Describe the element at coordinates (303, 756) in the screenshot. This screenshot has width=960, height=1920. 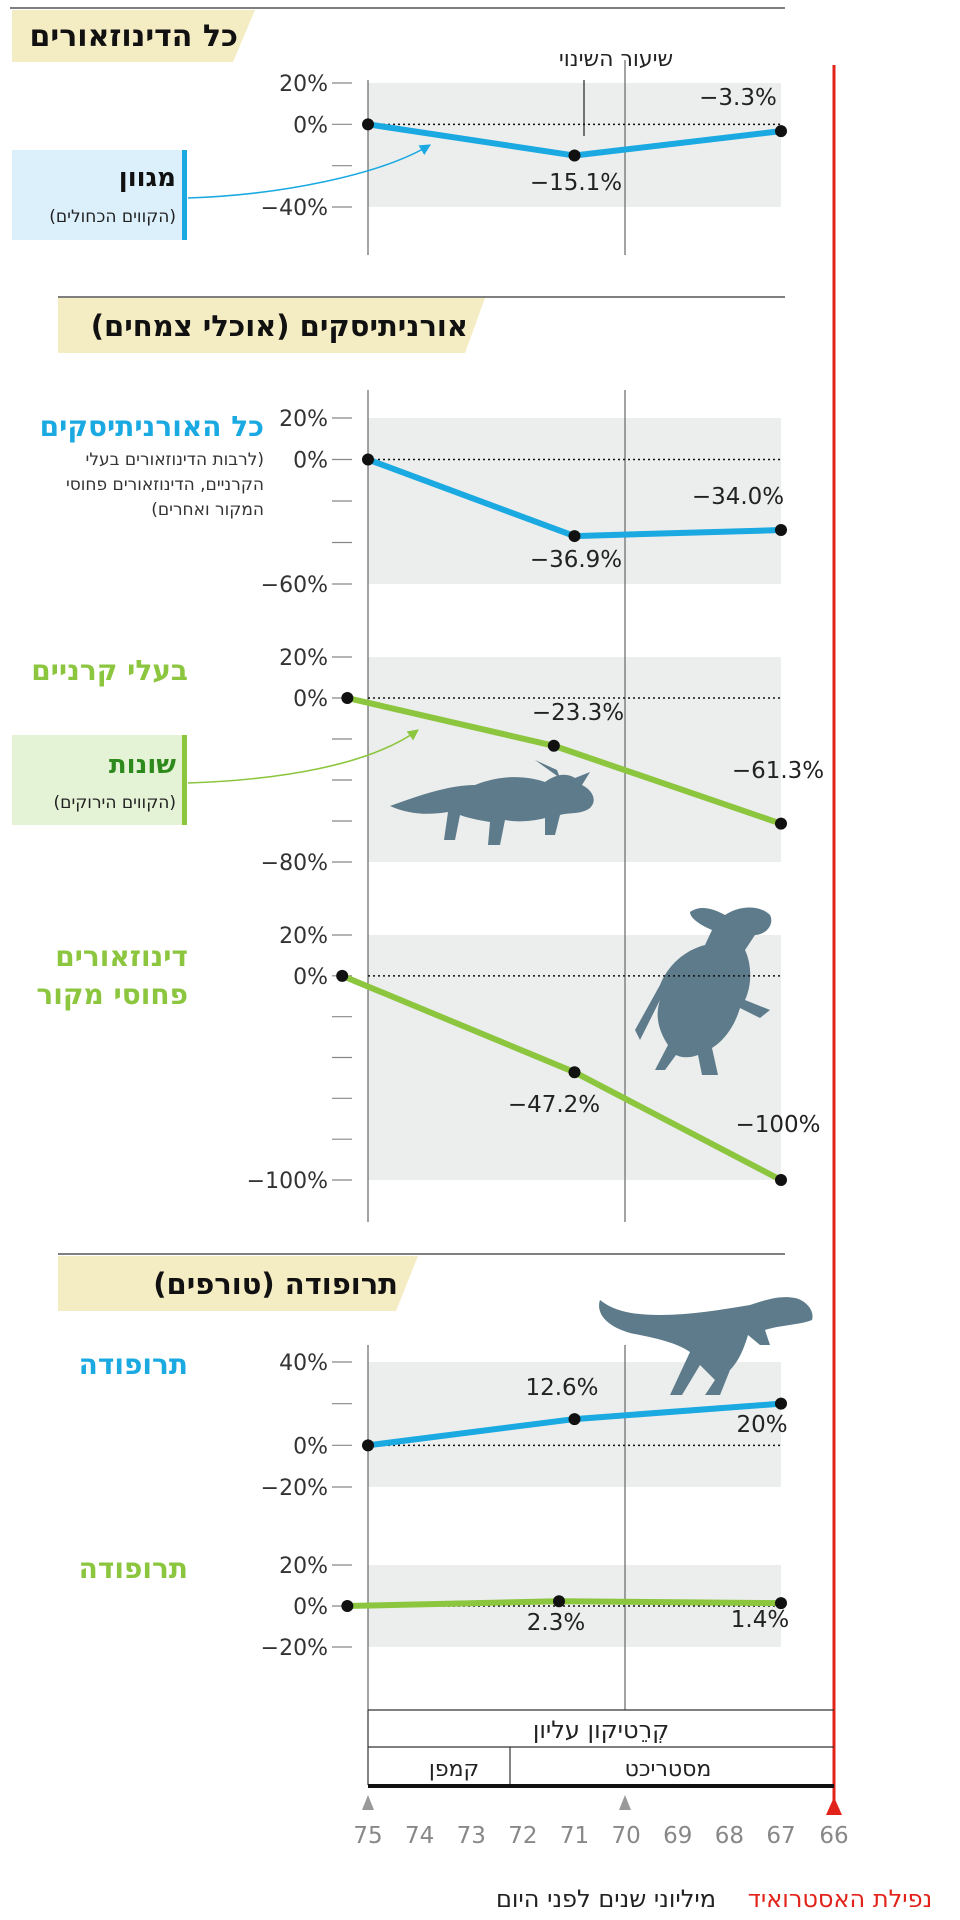
I see `legend-disparity-arrow` at that location.